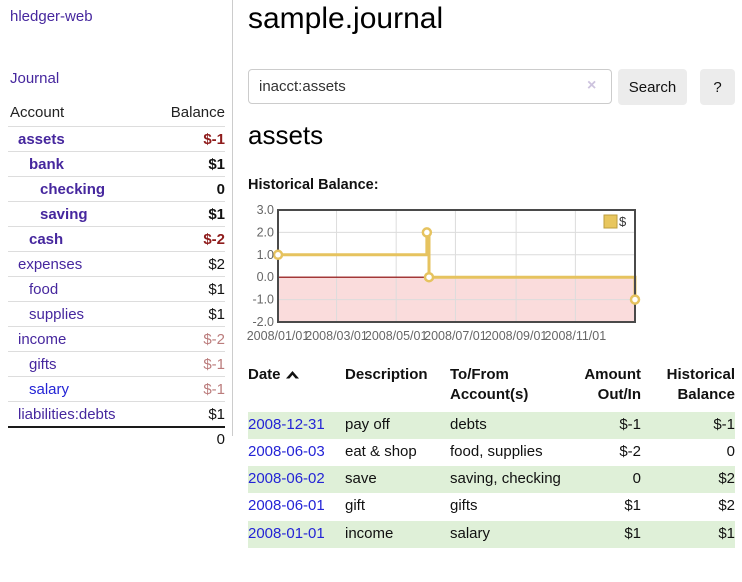 This screenshot has height=582, width=742. I want to click on account-row: checking 0, so click(116, 189).